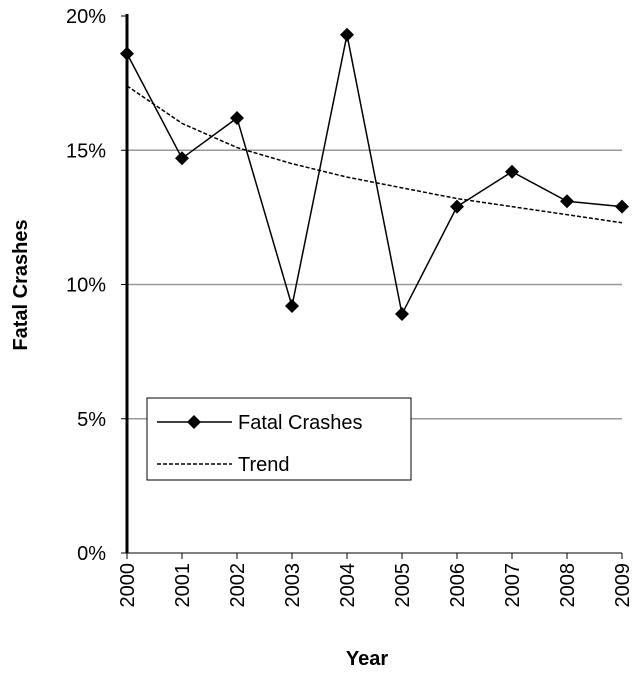 The image size is (642, 673). I want to click on legend-box, so click(279, 439).